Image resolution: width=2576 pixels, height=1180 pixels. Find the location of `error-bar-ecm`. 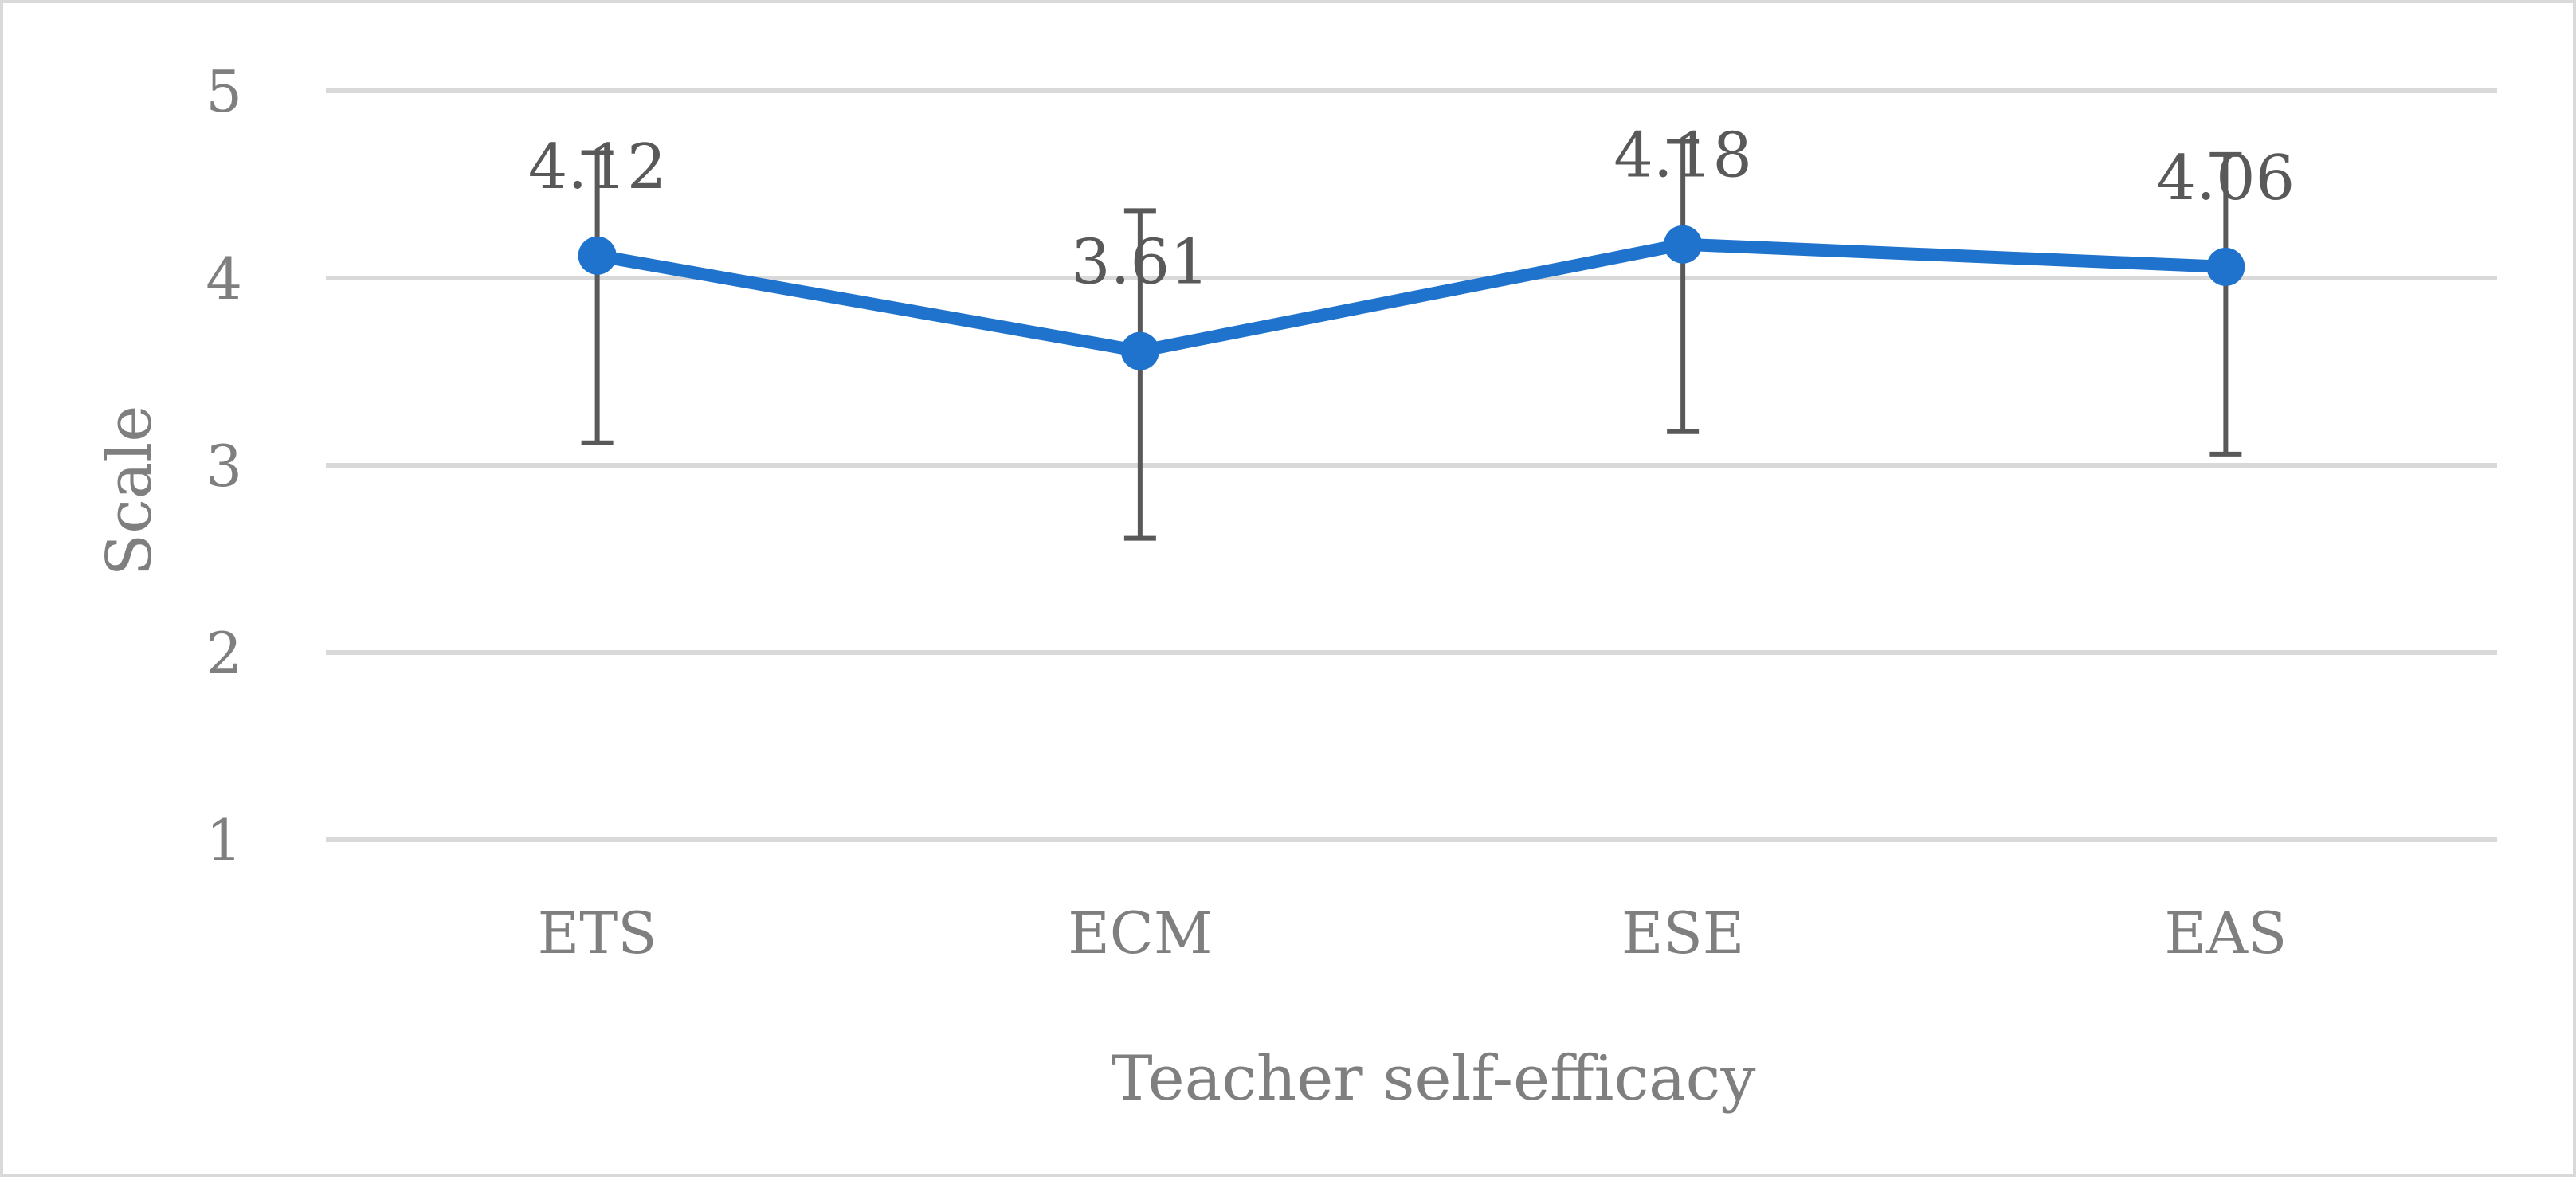

error-bar-ecm is located at coordinates (1139, 375).